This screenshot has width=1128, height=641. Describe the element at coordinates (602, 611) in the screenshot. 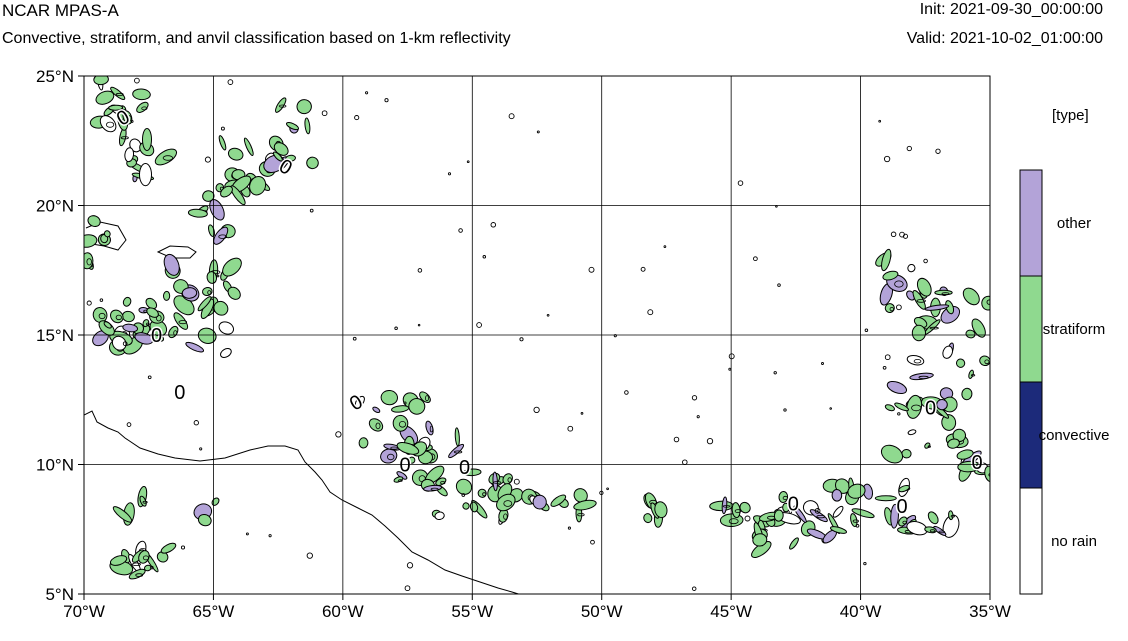

I see `tick-label-lon: 50°W` at that location.